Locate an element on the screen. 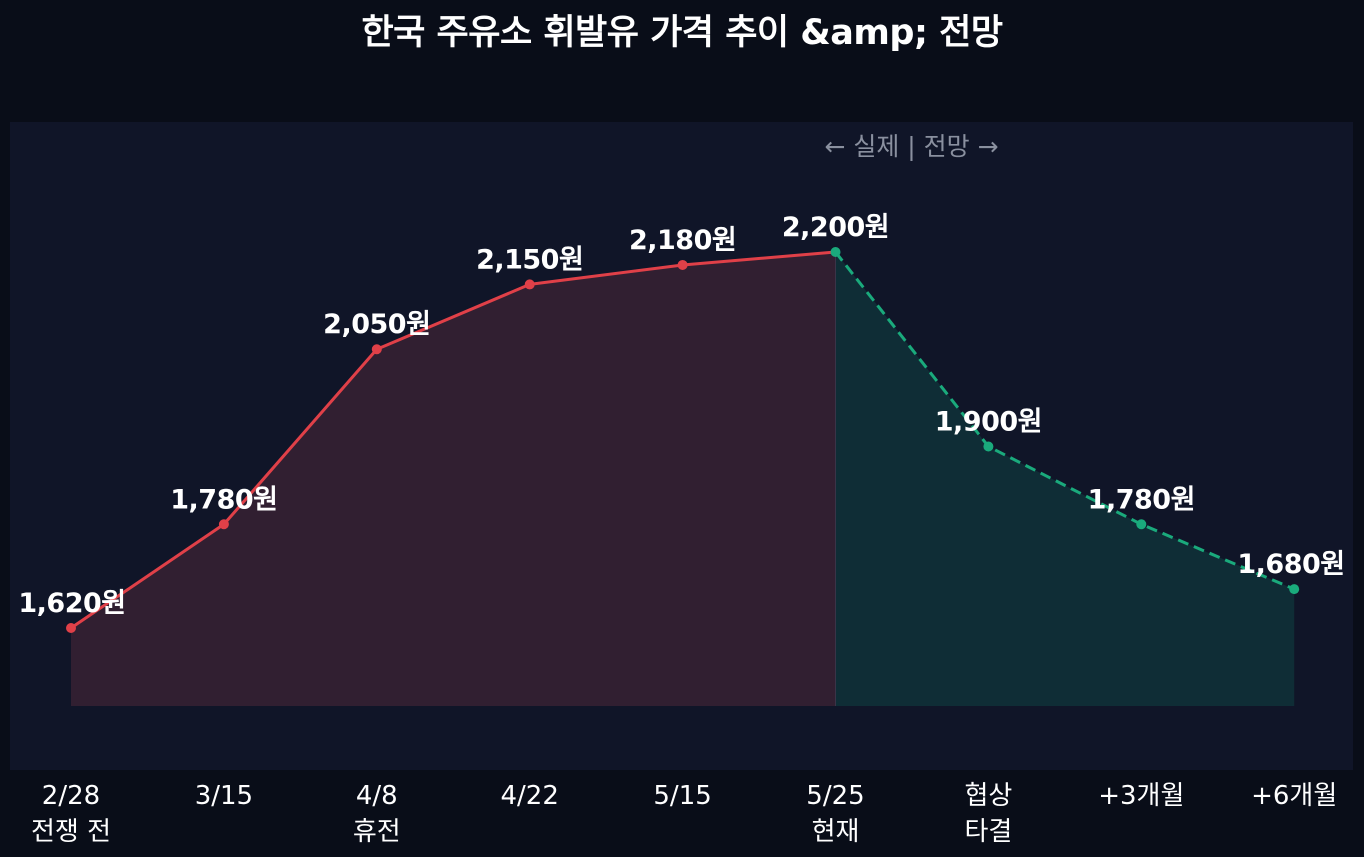  x-tick-label-5: 5/25 현재 is located at coordinates (835, 814).